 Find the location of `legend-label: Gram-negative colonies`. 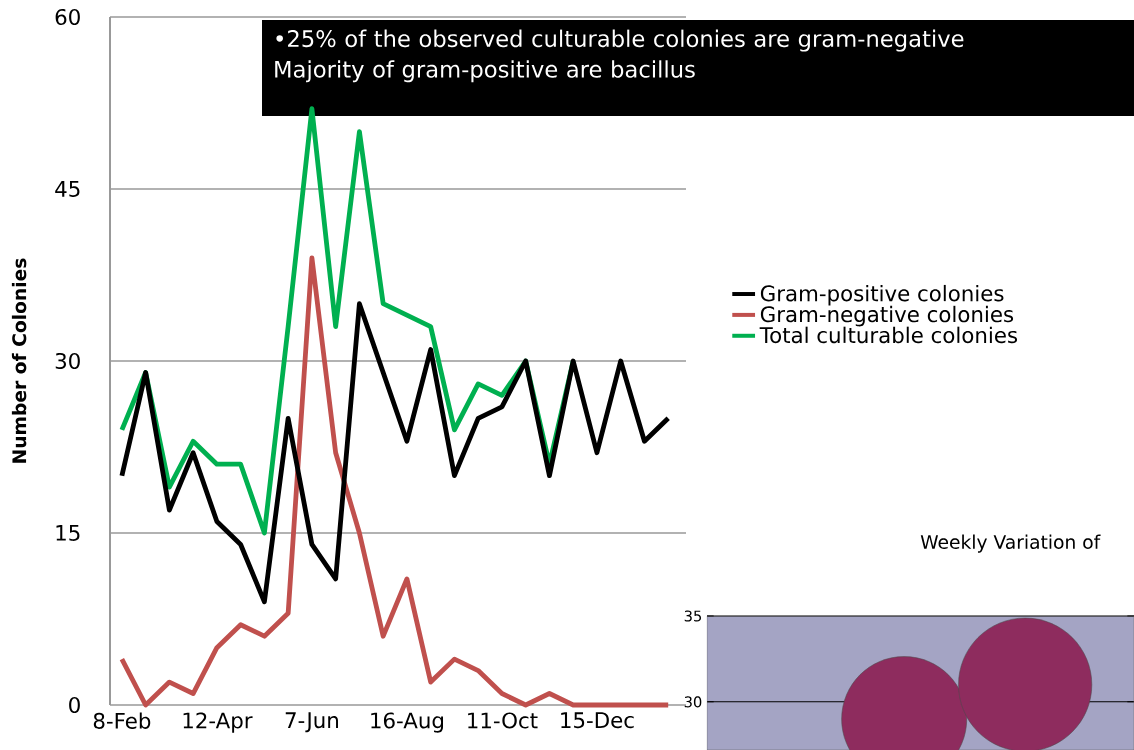

legend-label: Gram-negative colonies is located at coordinates (887, 316).